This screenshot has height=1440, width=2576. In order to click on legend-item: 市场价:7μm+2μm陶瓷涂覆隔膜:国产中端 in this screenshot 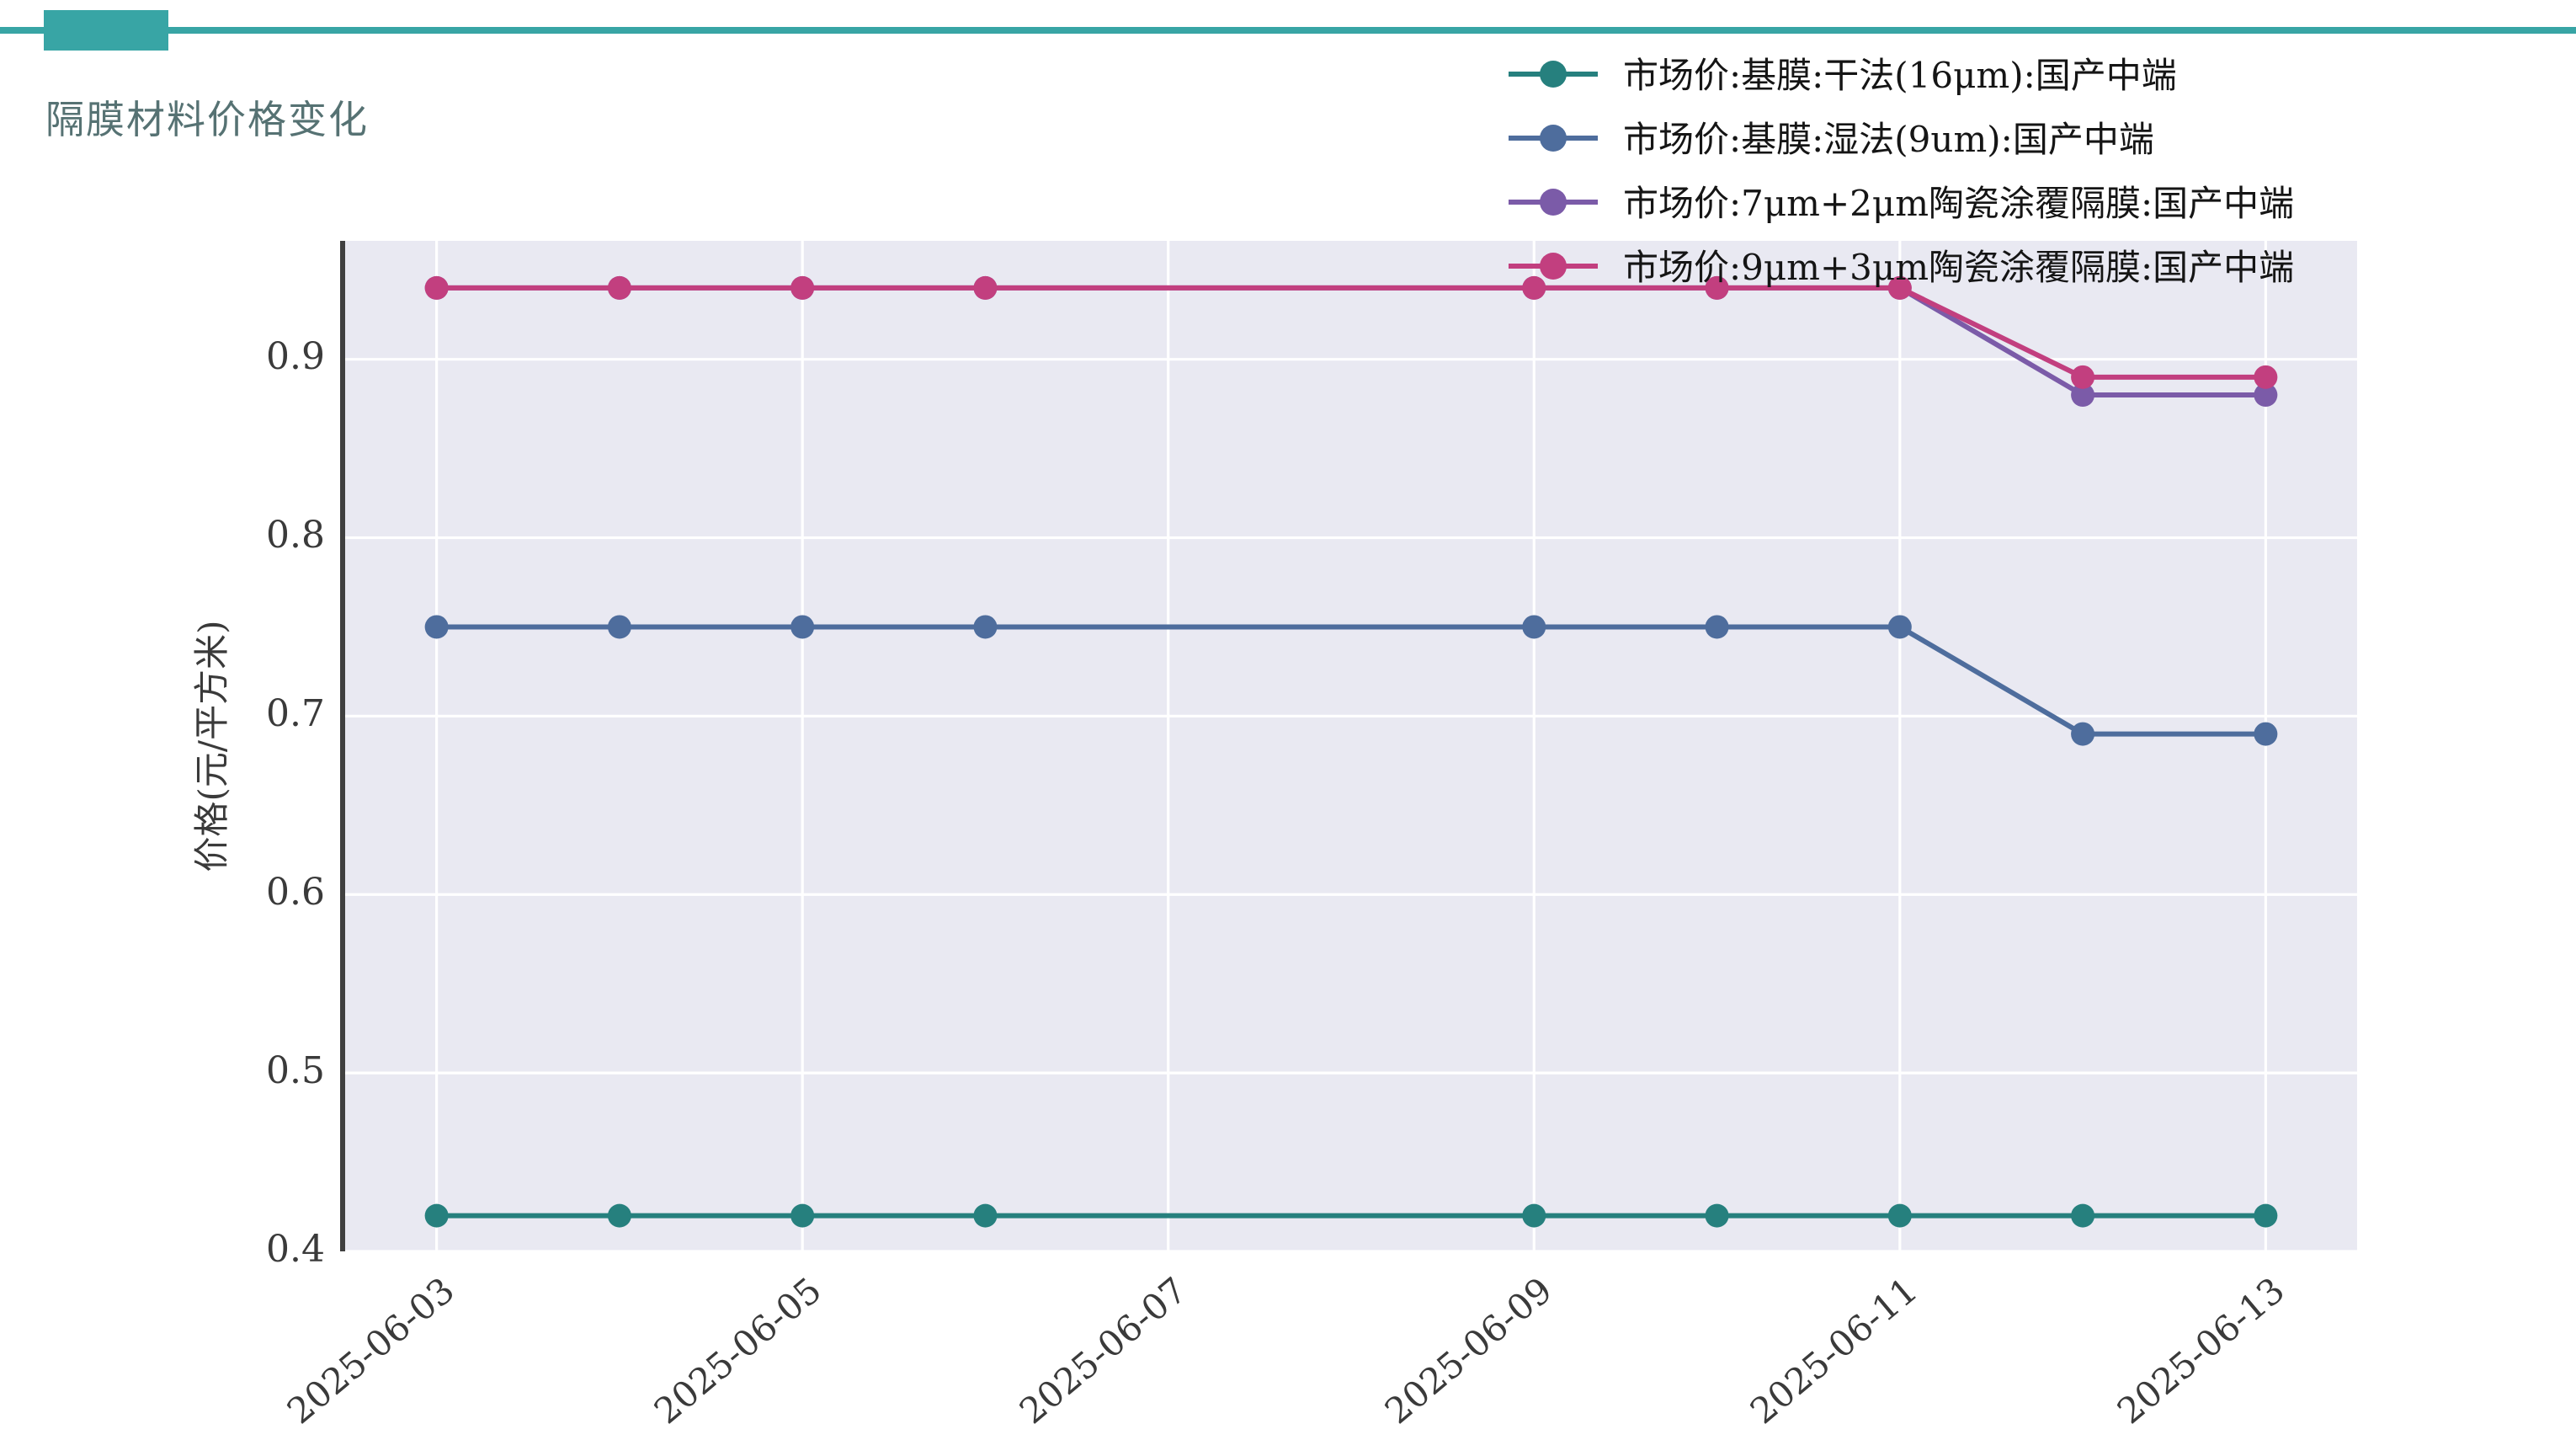, I will do `click(1900, 201)`.